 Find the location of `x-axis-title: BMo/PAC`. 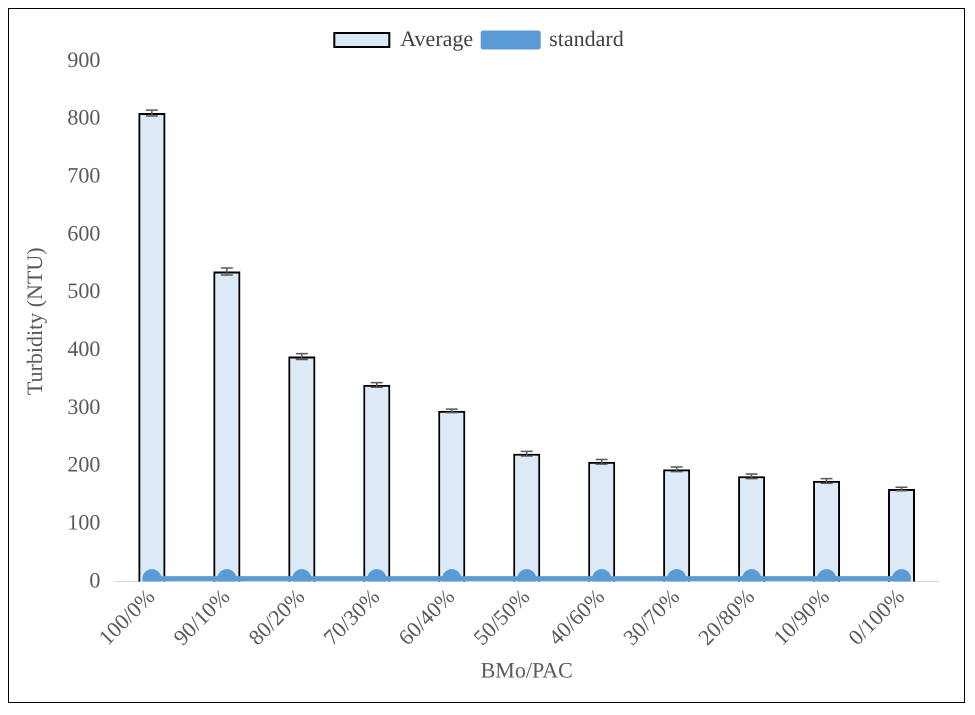

x-axis-title: BMo/PAC is located at coordinates (526, 670).